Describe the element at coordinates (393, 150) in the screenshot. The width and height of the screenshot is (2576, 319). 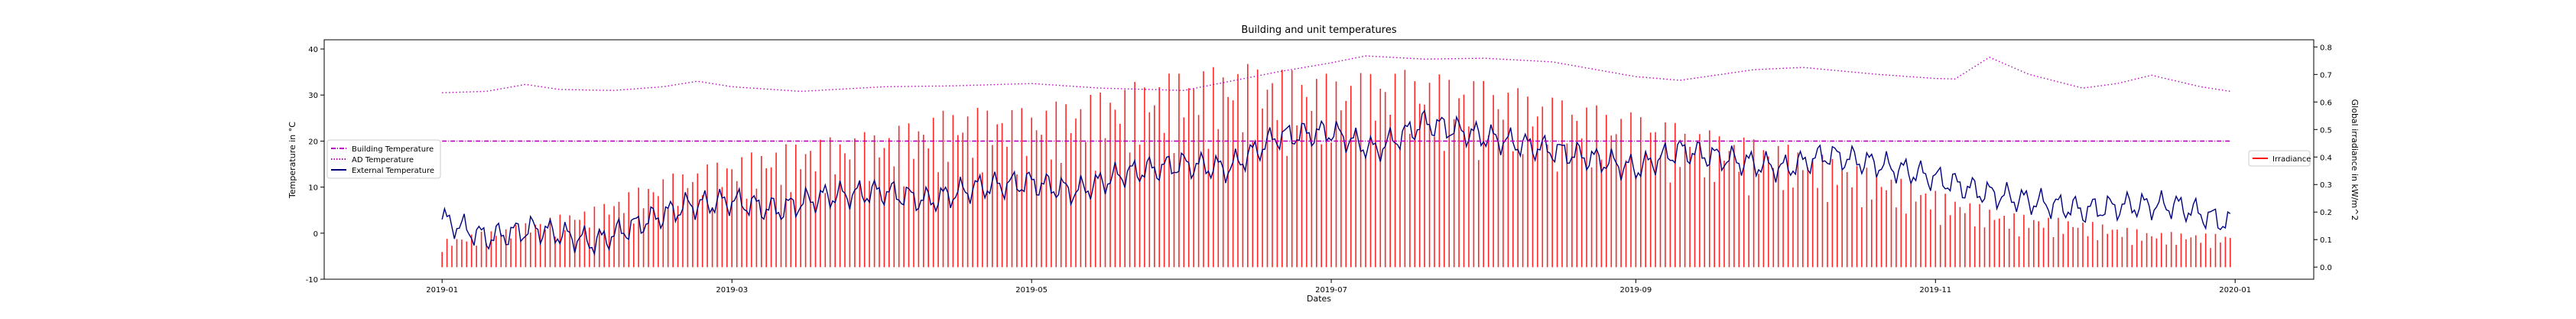
I see `legend-label-building-temperature: Building Temperature` at that location.